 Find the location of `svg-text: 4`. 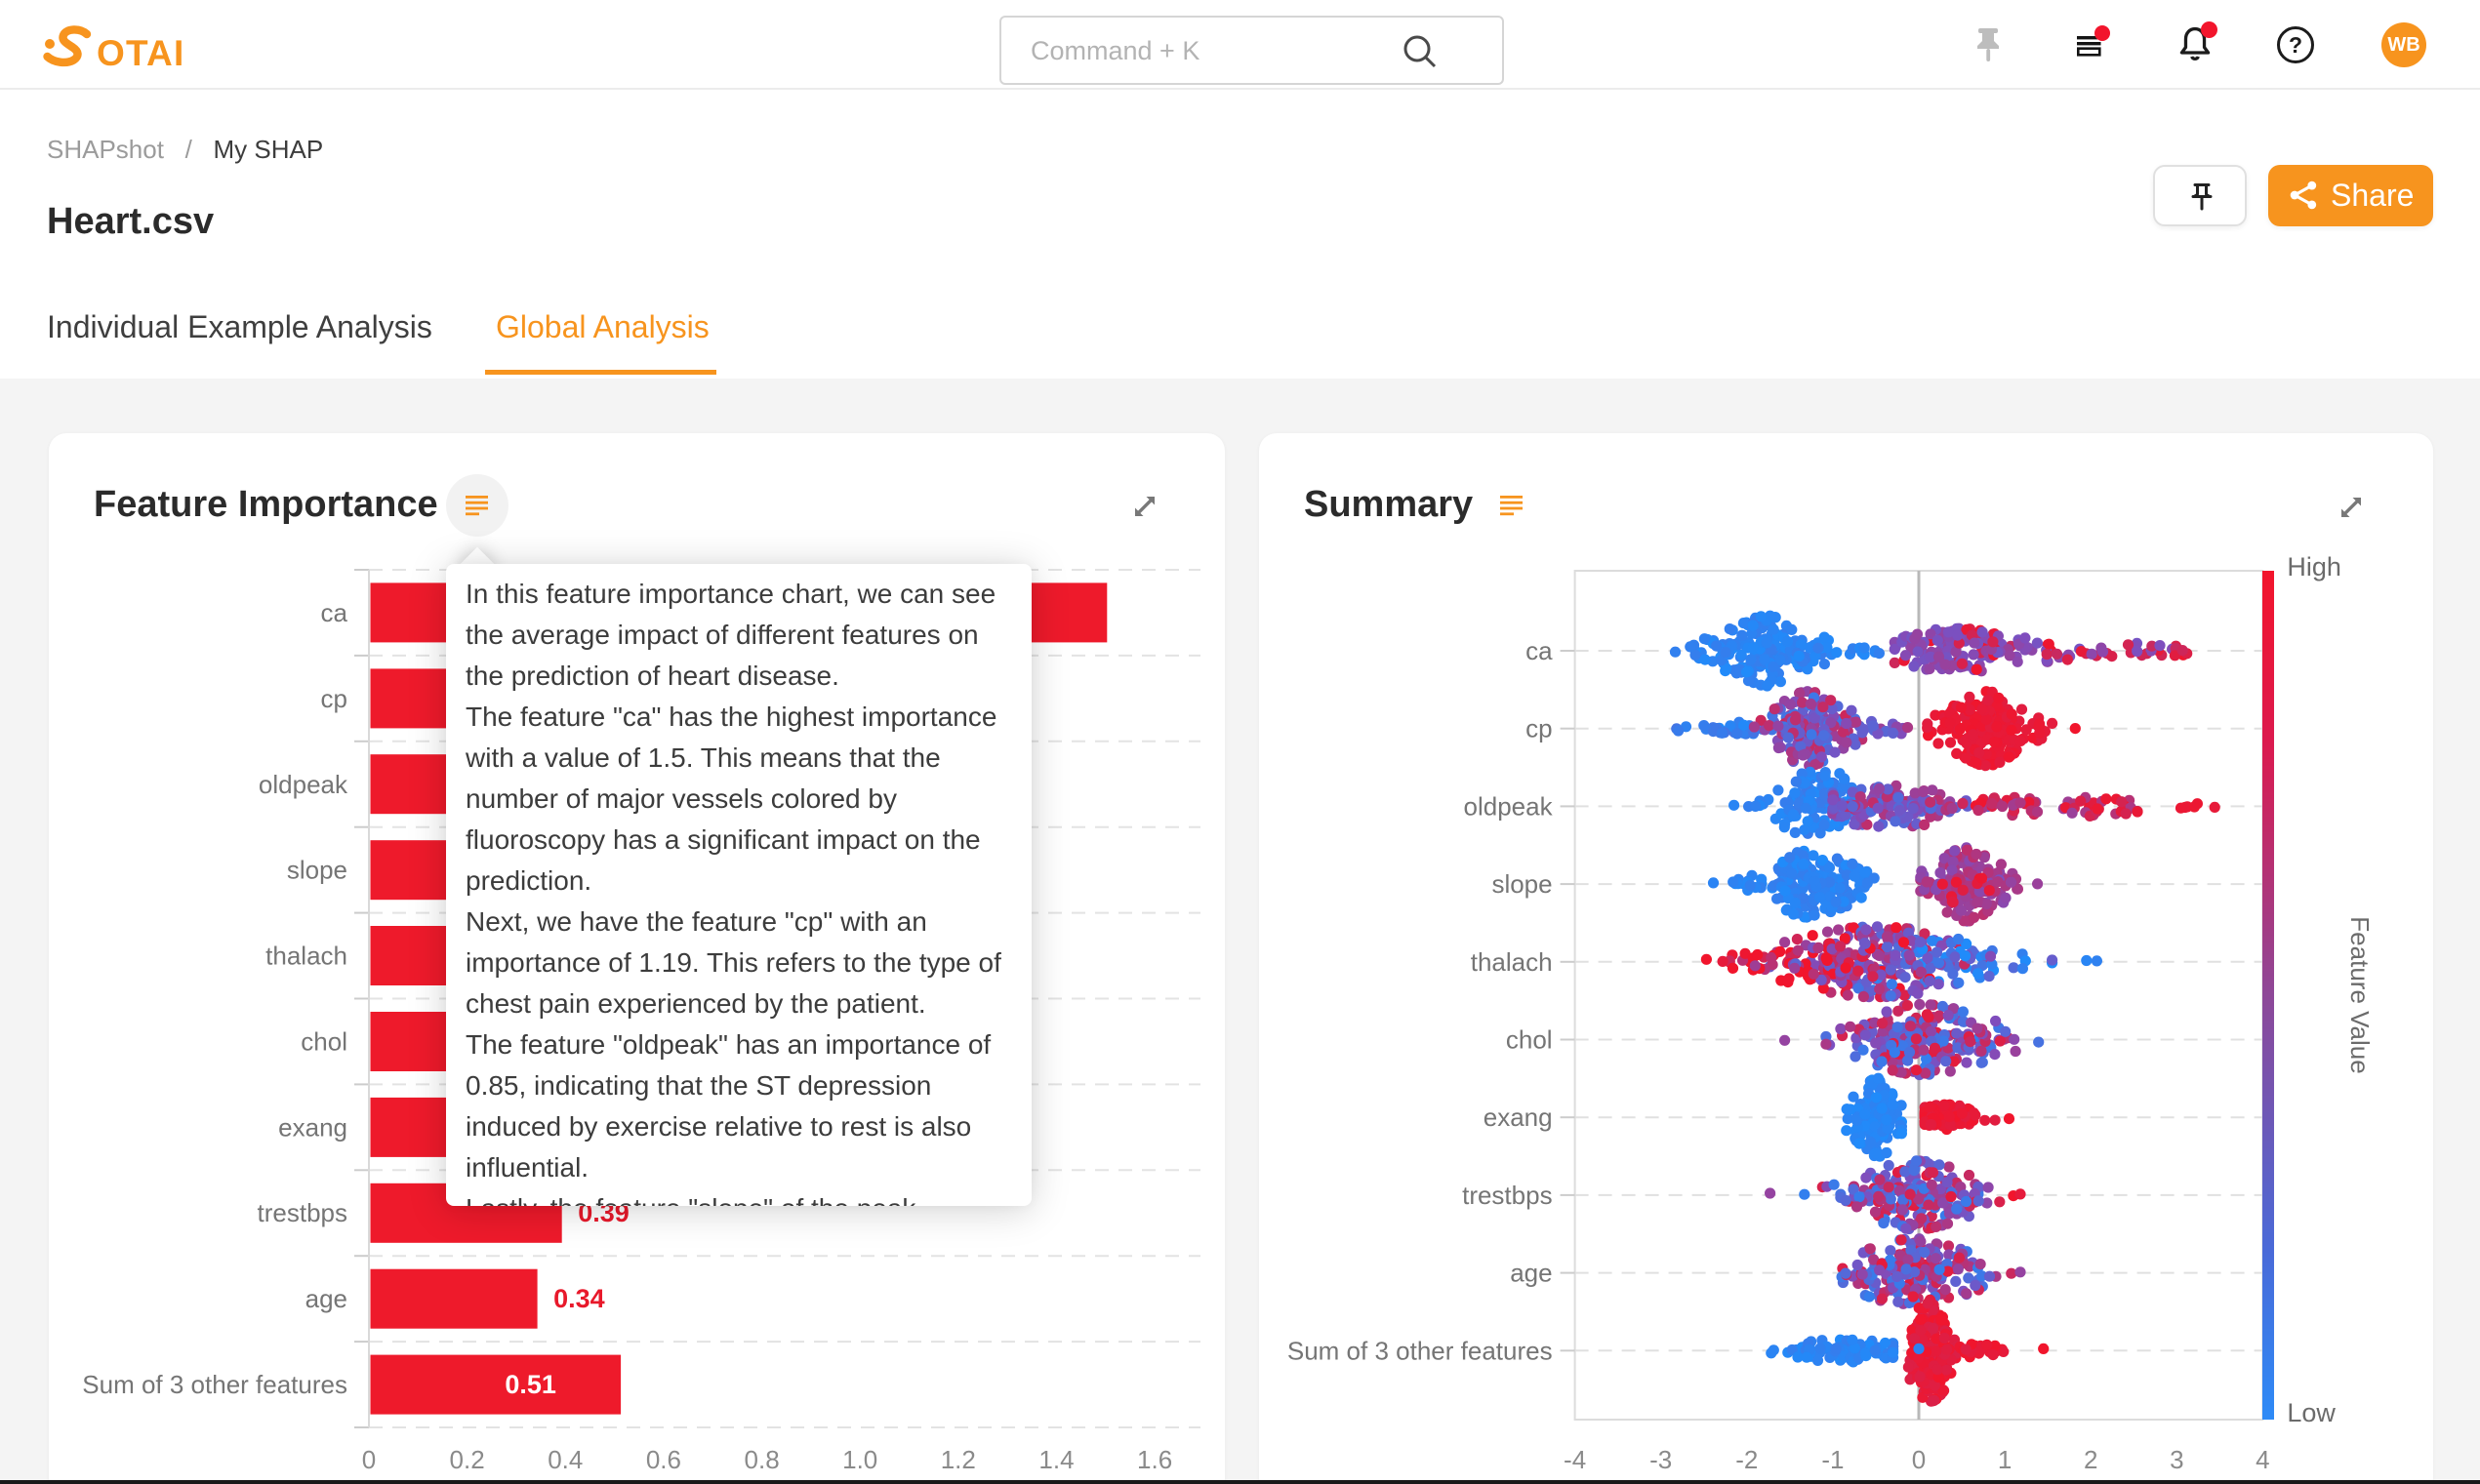

svg-text: 4 is located at coordinates (2262, 1459).